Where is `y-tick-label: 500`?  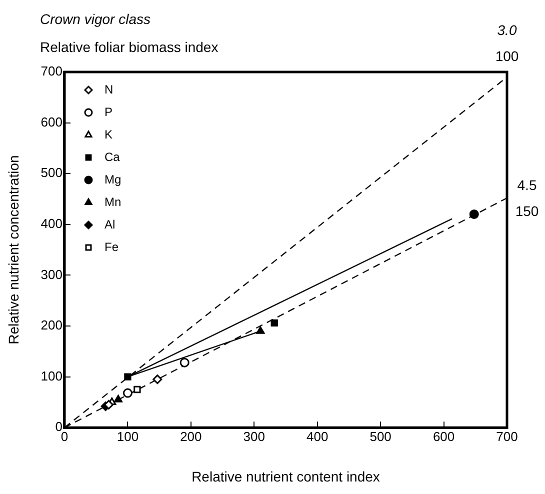 y-tick-label: 500 is located at coordinates (51, 172).